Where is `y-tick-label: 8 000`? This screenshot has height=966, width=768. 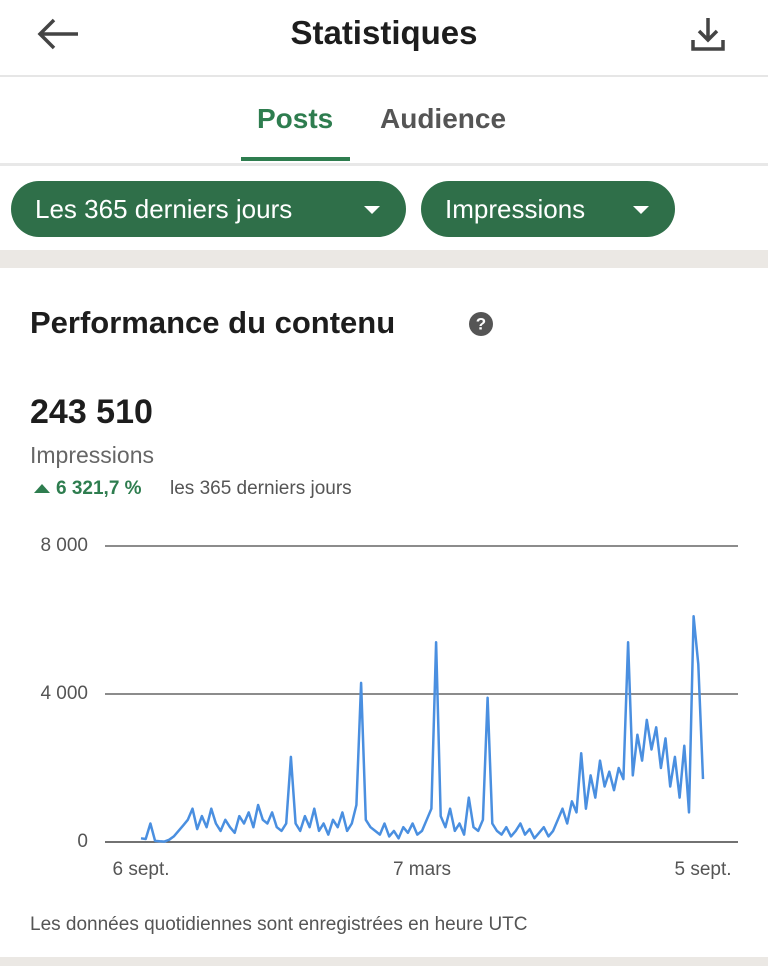 y-tick-label: 8 000 is located at coordinates (64, 545).